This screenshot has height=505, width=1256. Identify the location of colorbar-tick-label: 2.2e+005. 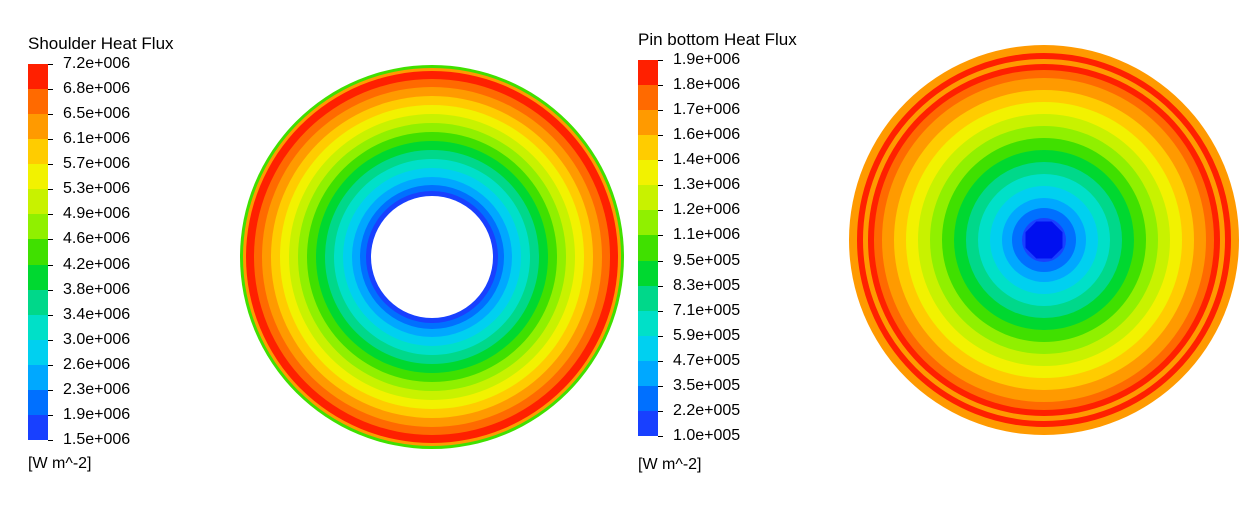
(707, 410).